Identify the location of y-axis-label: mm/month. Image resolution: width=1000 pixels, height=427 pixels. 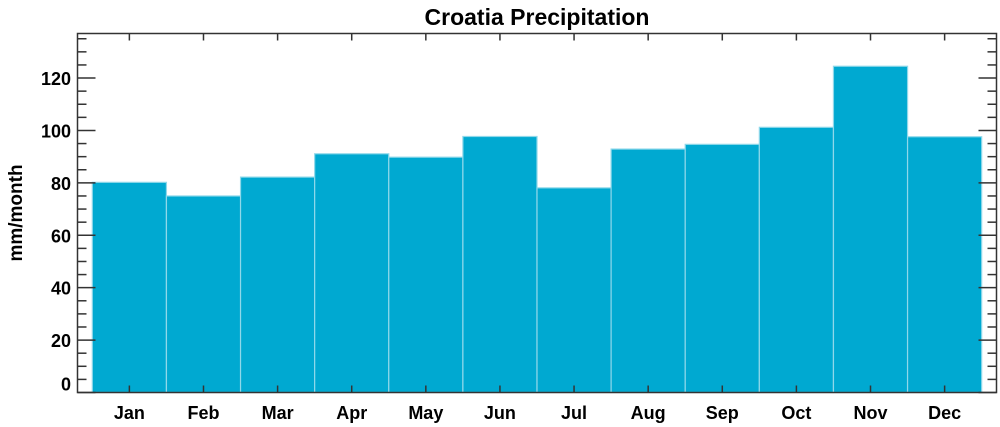
(16, 212).